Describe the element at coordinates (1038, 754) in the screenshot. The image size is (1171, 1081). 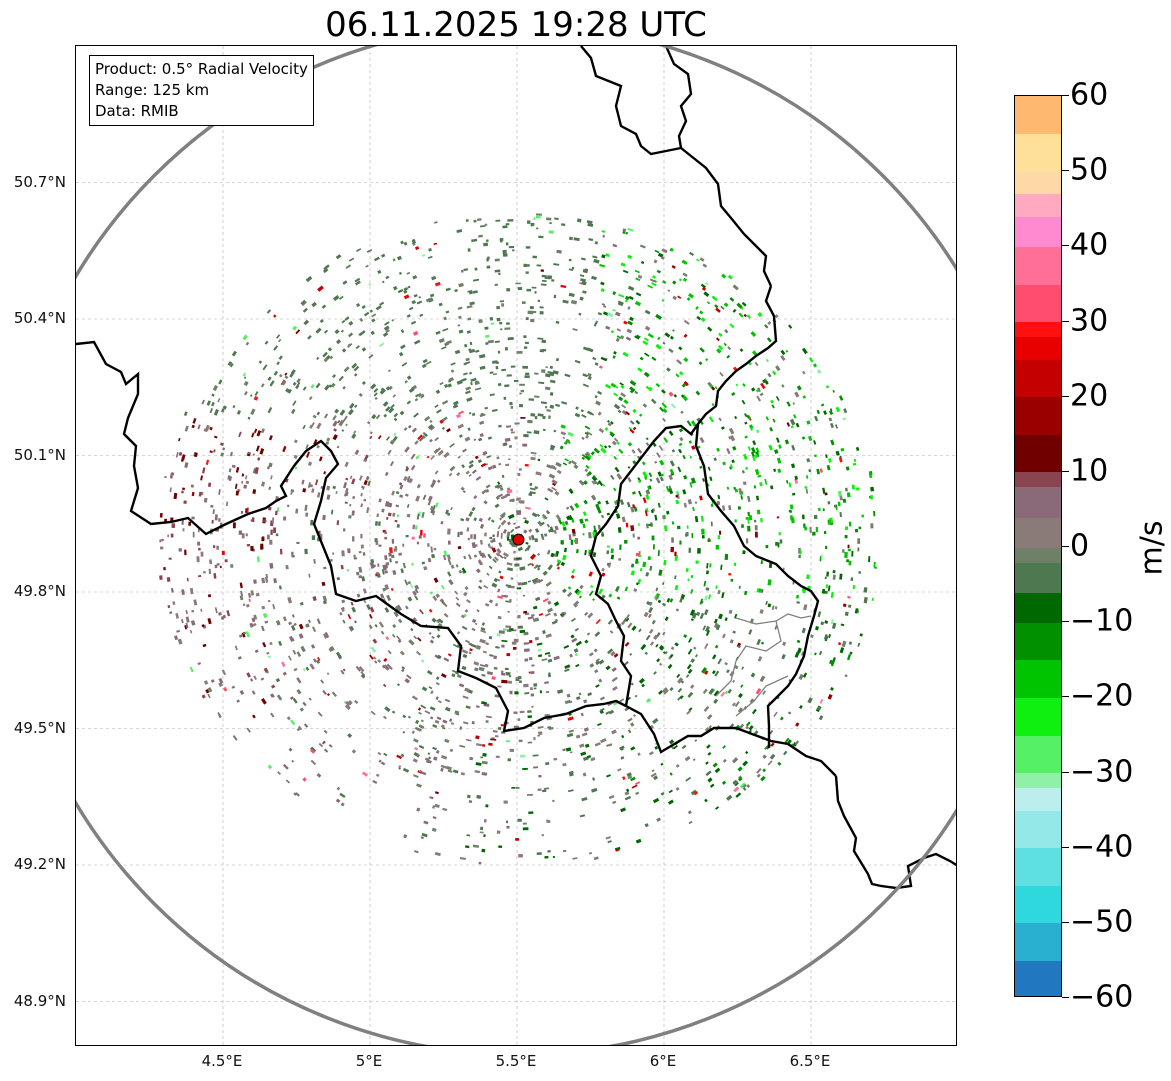
I see `colorbar-segment` at that location.